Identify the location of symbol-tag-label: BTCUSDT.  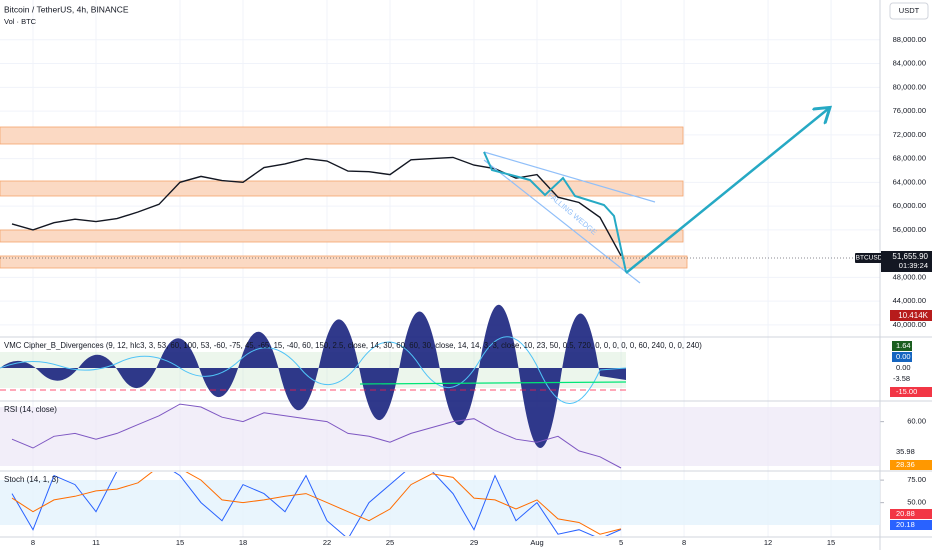
(871, 258).